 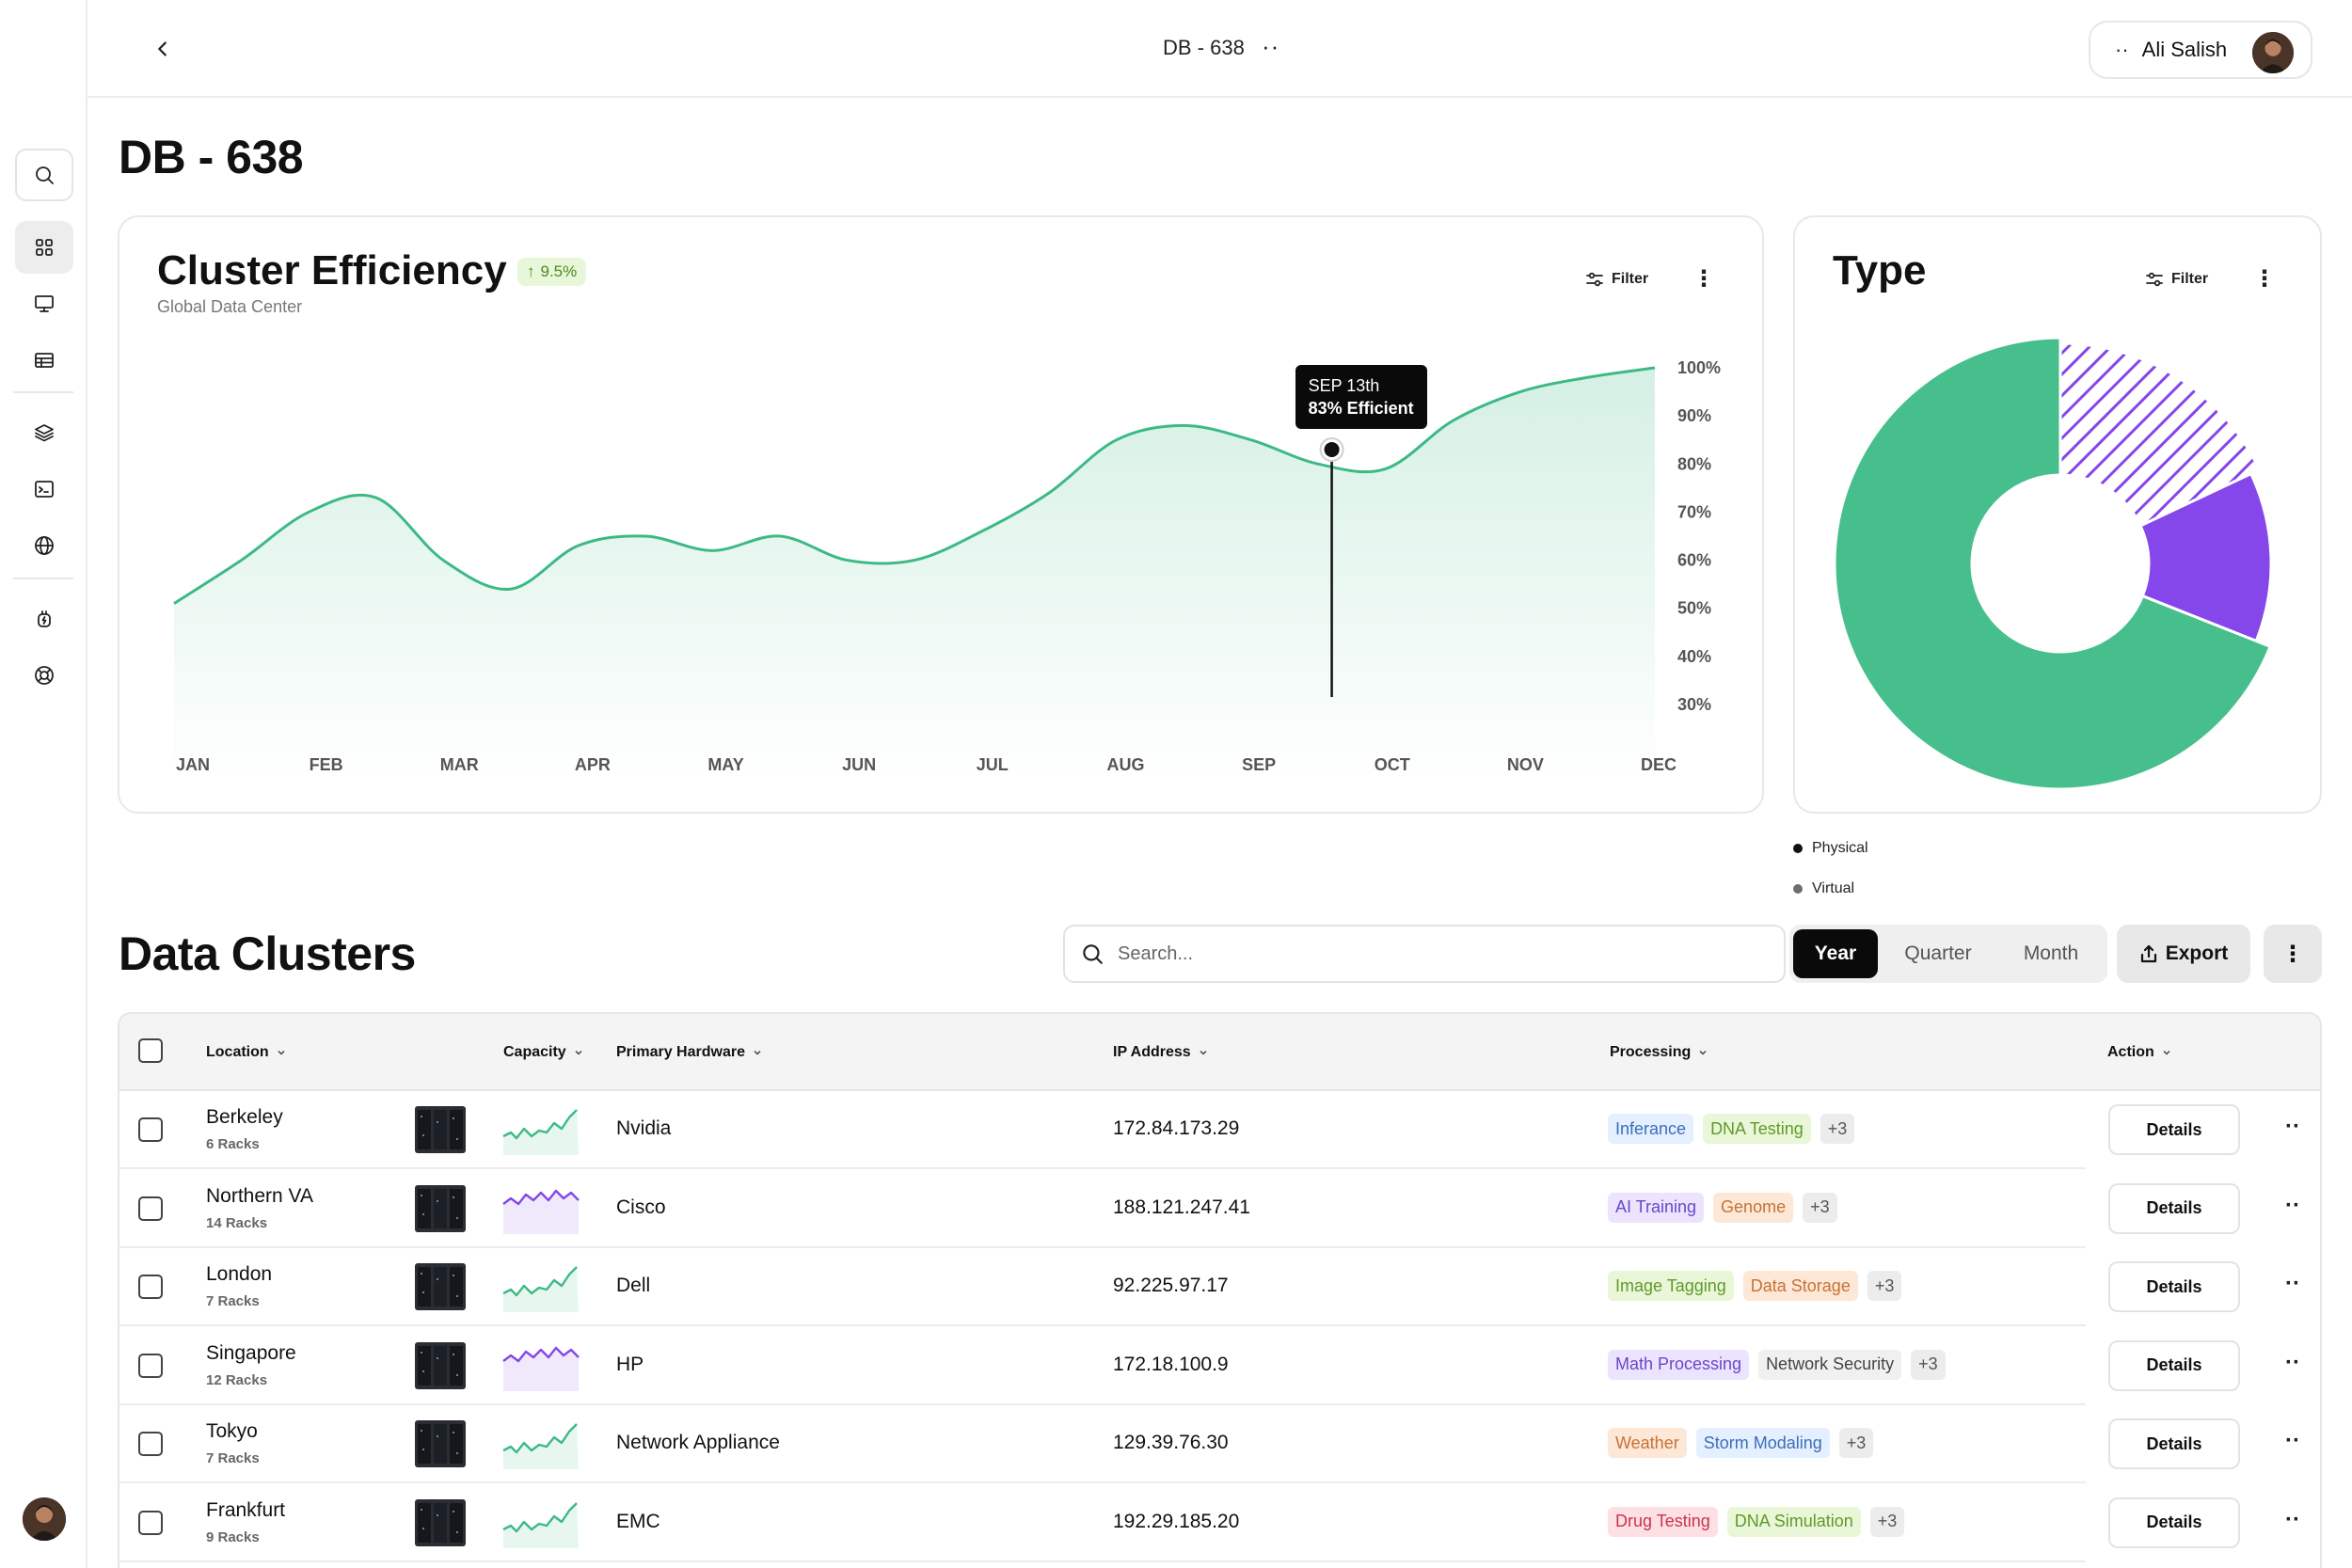 What do you see at coordinates (1437, 953) in the screenshot?
I see `search-input` at bounding box center [1437, 953].